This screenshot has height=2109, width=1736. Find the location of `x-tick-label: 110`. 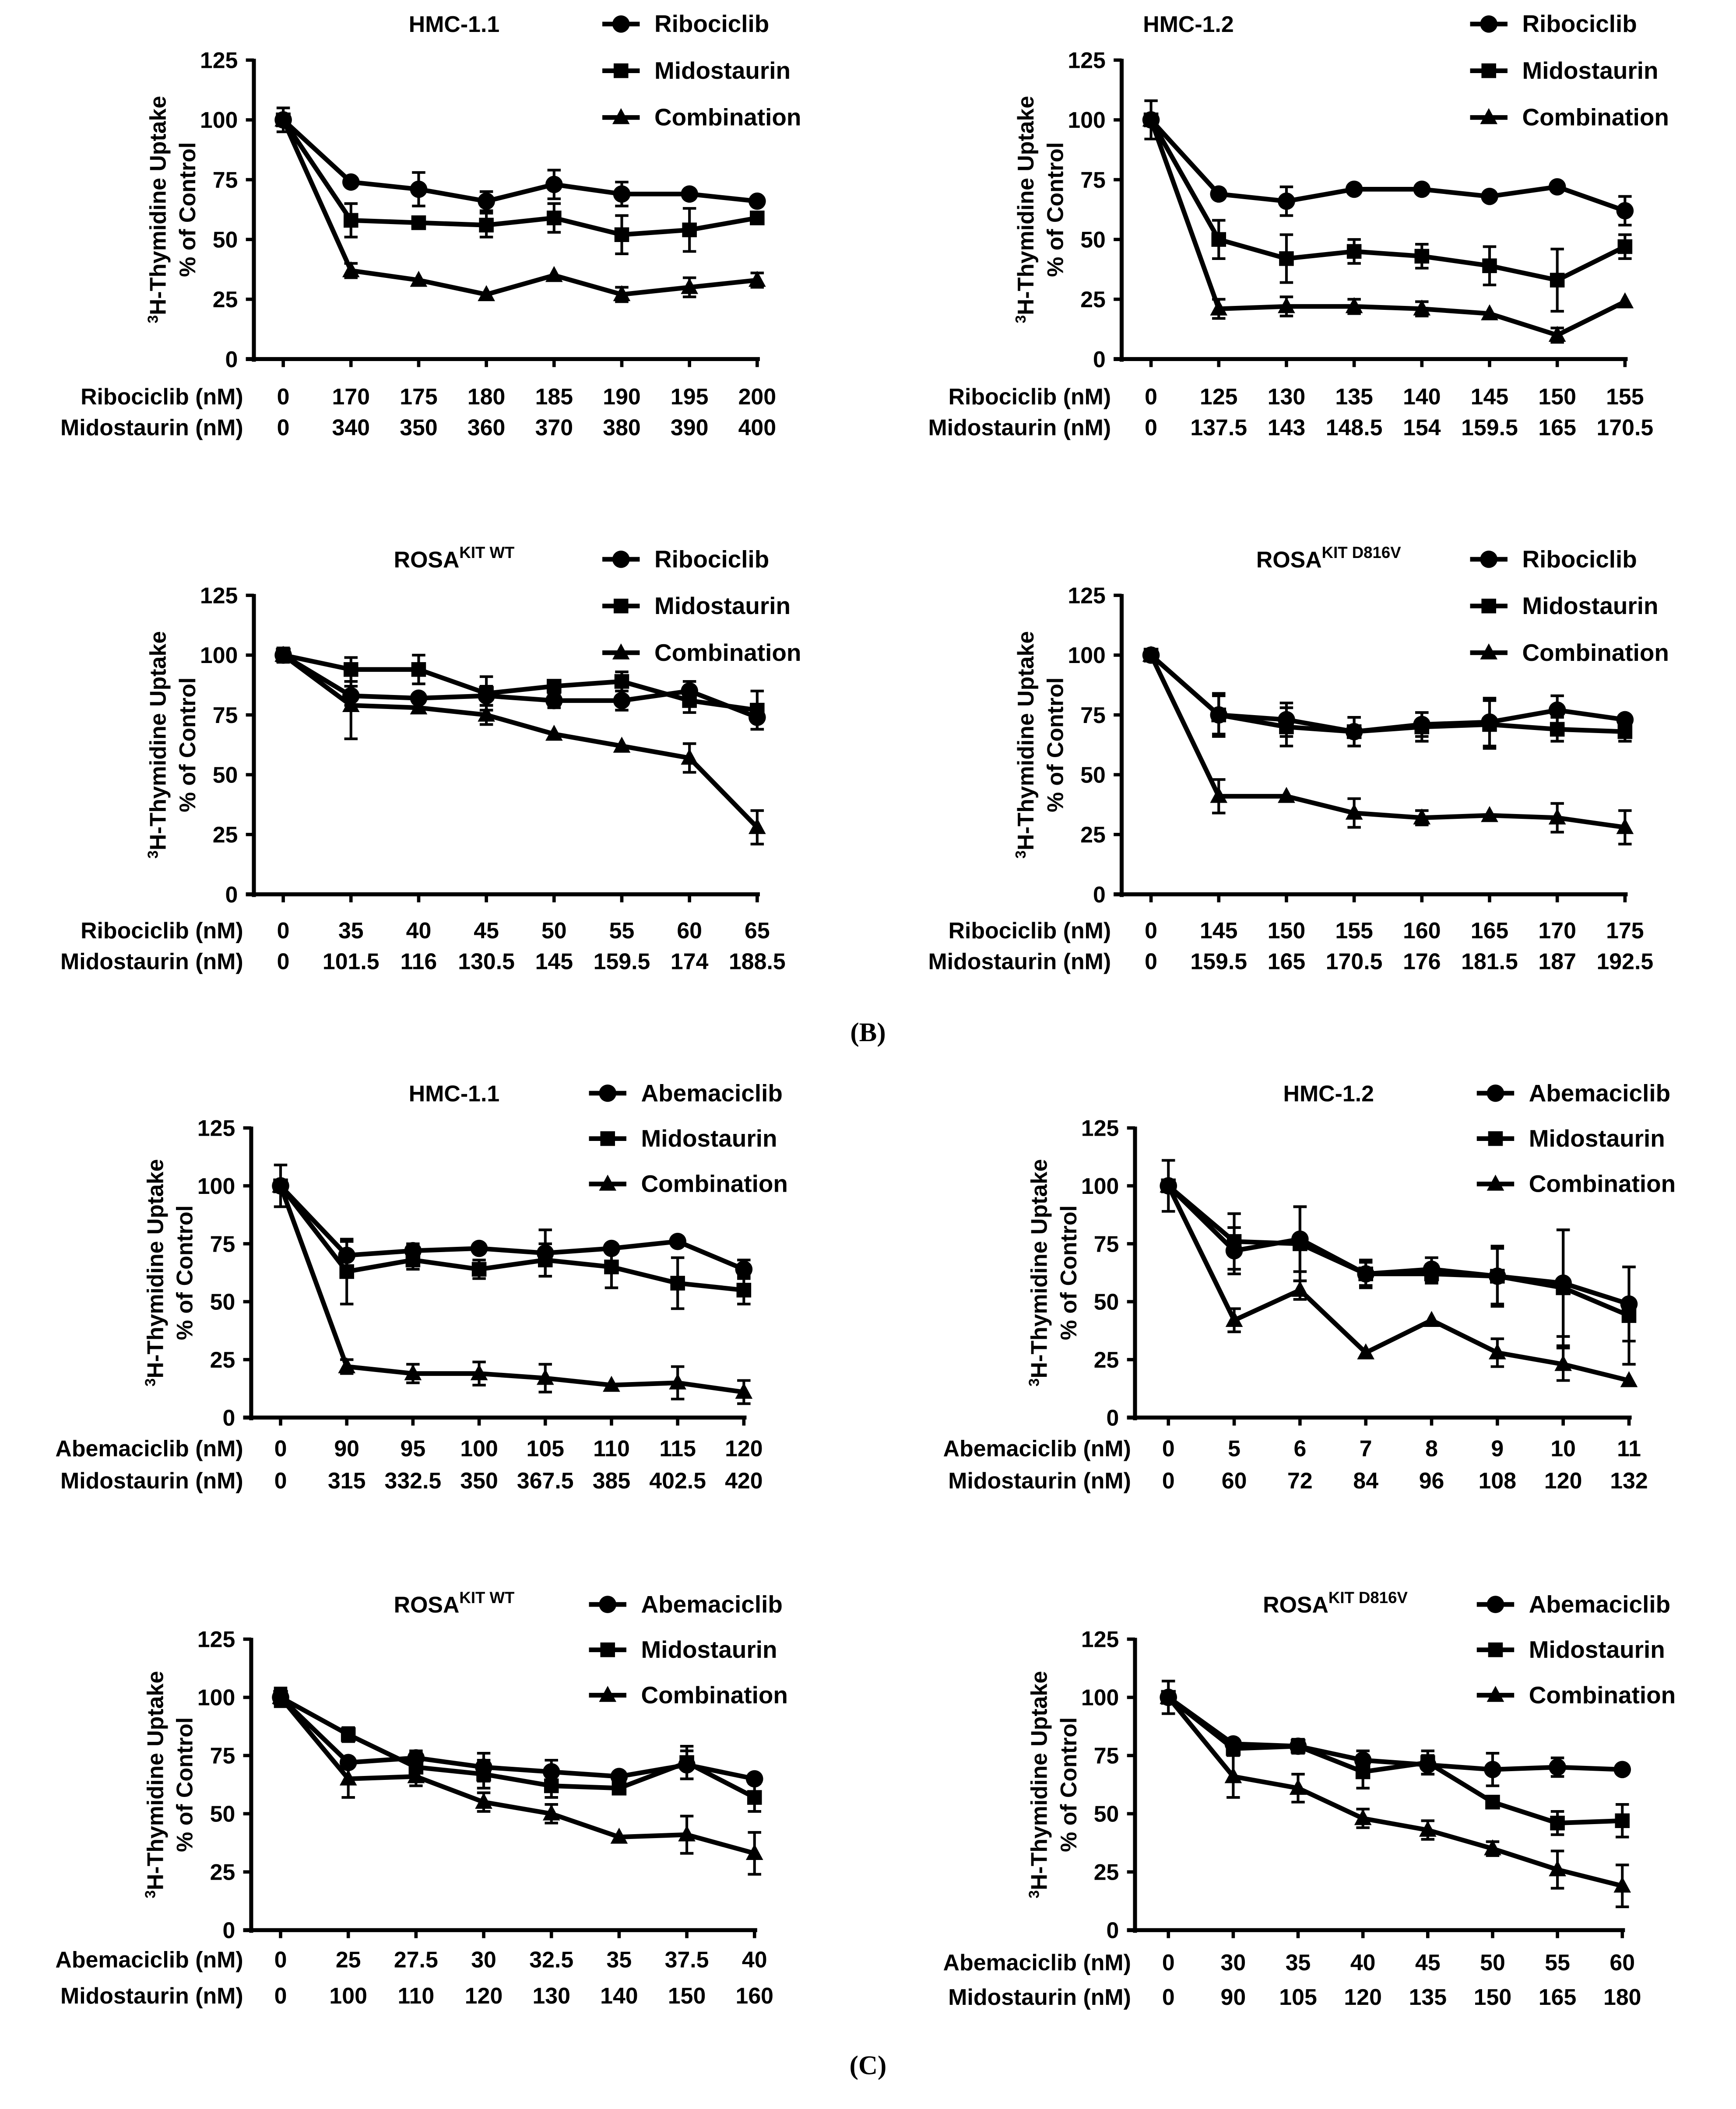

x-tick-label: 110 is located at coordinates (416, 1996).